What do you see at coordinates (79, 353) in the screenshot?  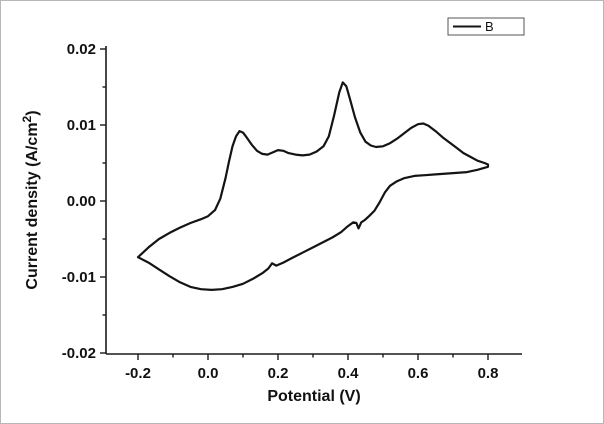 I see `y-tick-label: -0.02` at bounding box center [79, 353].